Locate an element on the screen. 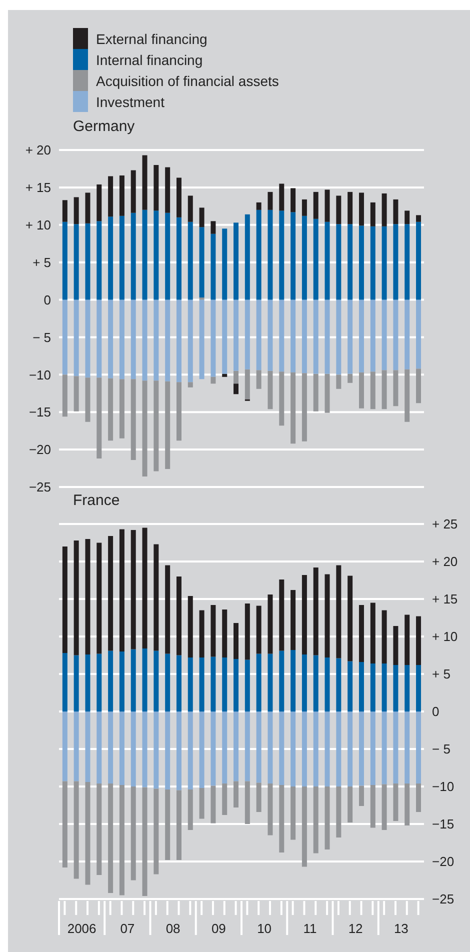 This screenshot has height=952, width=470. legend-label: Internal financing is located at coordinates (149, 60).